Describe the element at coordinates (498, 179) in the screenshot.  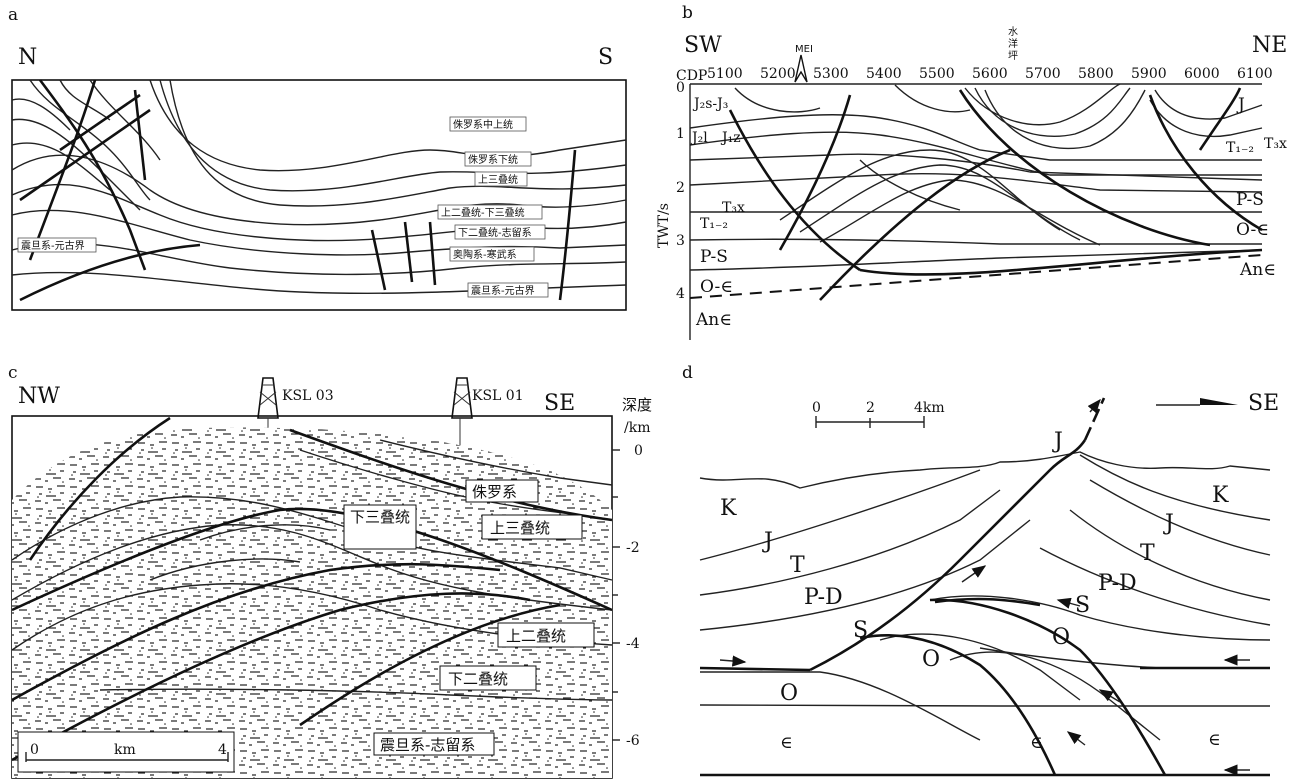
I see `unit-triassic-upper: 上三叠统` at that location.